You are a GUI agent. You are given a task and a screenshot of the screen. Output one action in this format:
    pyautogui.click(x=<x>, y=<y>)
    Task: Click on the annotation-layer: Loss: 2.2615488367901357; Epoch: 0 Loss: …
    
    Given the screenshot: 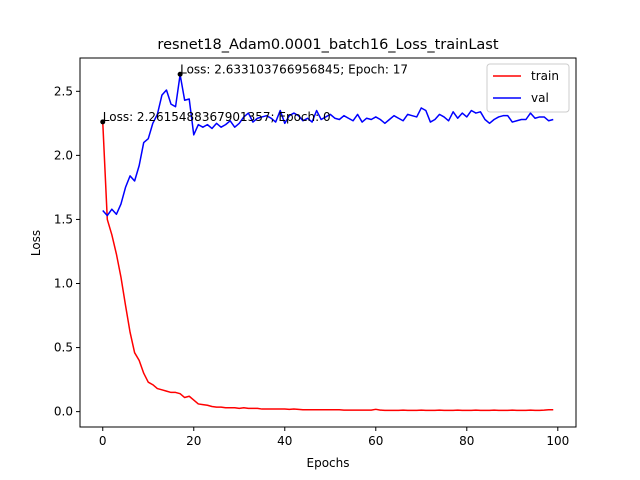 What is the action you would take?
    pyautogui.click(x=254, y=93)
    